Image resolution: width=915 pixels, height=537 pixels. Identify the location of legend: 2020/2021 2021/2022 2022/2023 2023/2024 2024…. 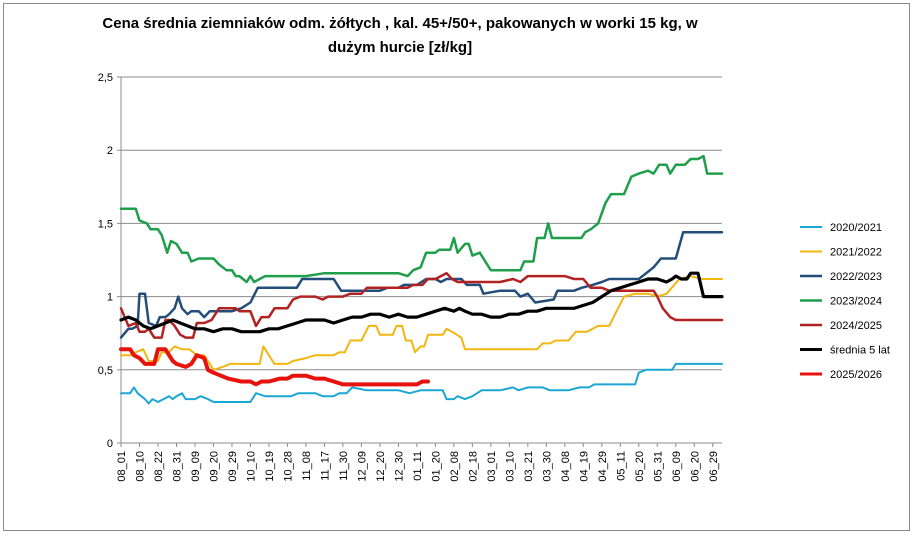
(845, 301).